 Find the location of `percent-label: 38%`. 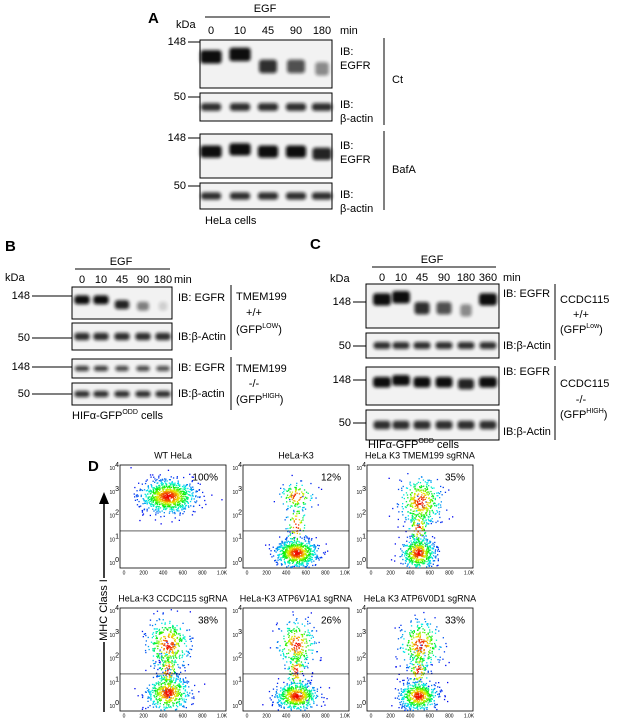

percent-label: 38% is located at coordinates (208, 621).